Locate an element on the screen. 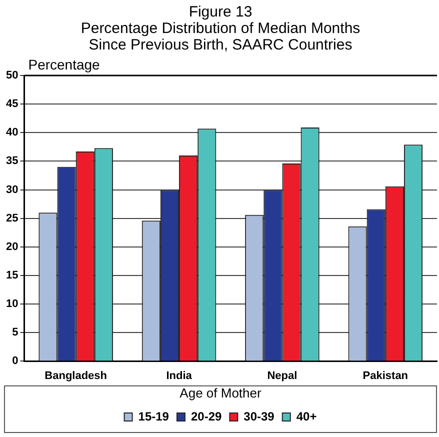 The height and width of the screenshot is (437, 439). text: Figure 13 is located at coordinates (220, 11).